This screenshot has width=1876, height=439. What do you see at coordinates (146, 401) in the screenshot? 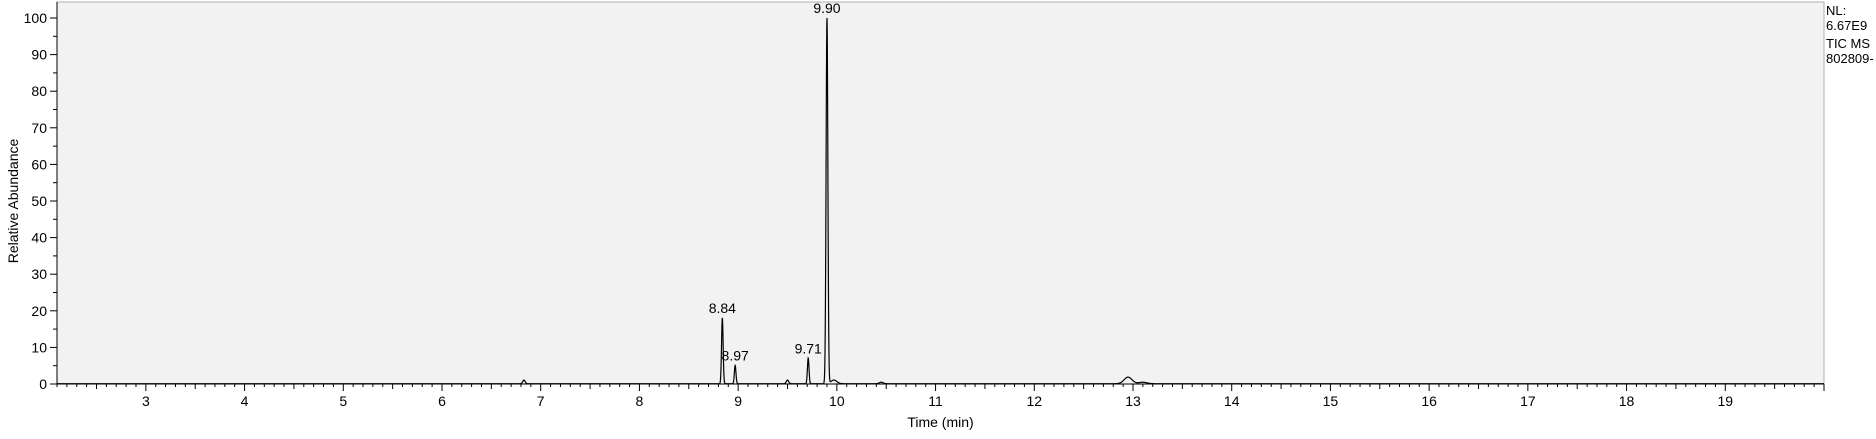
I see `x-tick-label: 3` at bounding box center [146, 401].